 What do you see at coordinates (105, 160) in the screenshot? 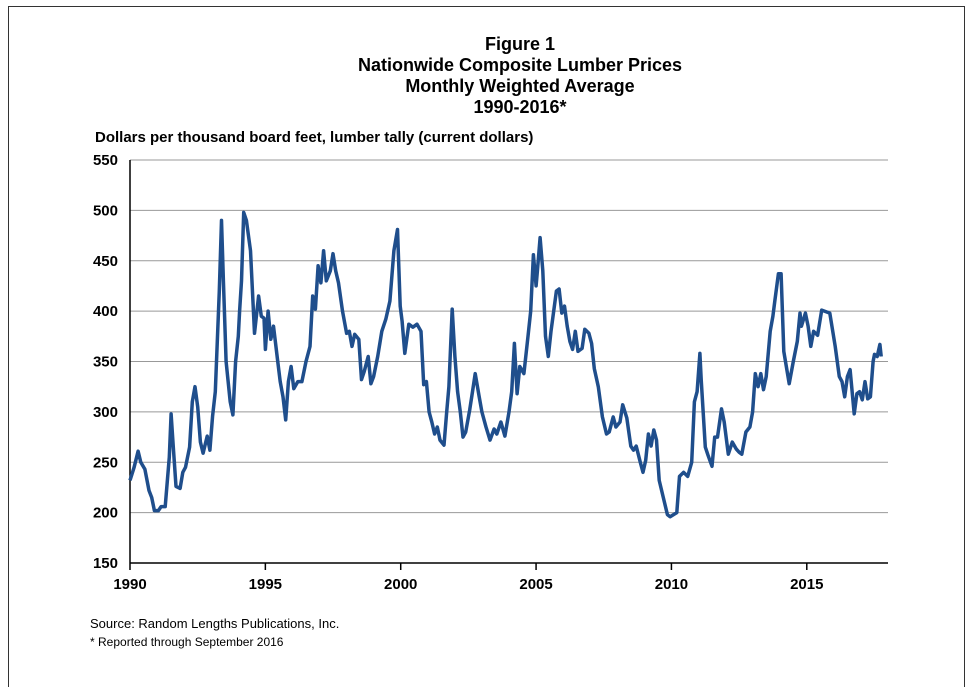
I see `y-tick-label: 550` at bounding box center [105, 160].